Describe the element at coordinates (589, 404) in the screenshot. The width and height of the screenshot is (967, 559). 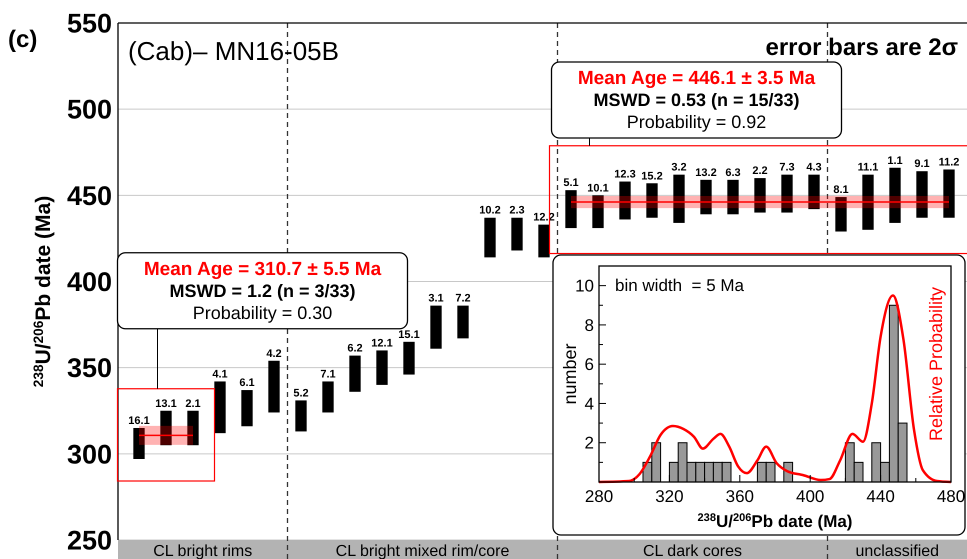
I see `y-tick-label: 4` at that location.